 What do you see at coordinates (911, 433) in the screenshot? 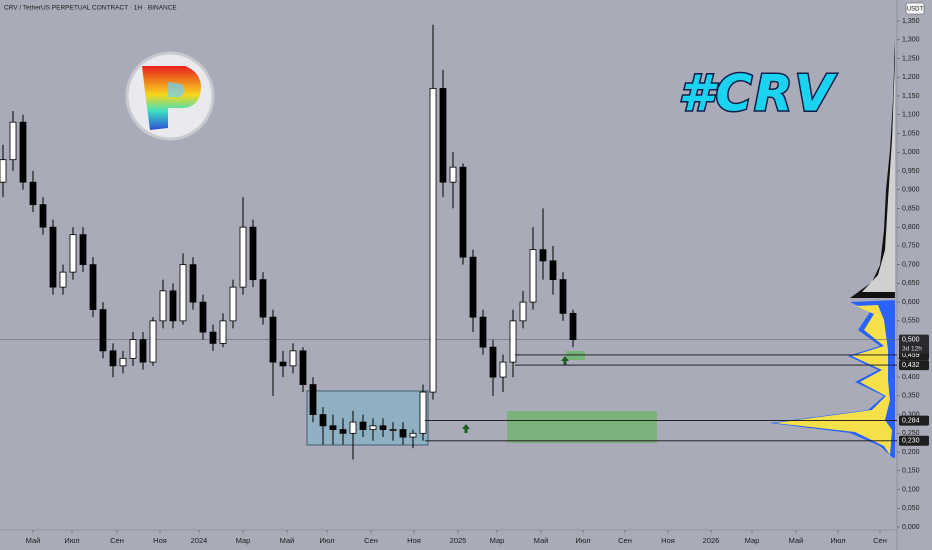
I see `y-tick-label: 0,250` at bounding box center [911, 433].